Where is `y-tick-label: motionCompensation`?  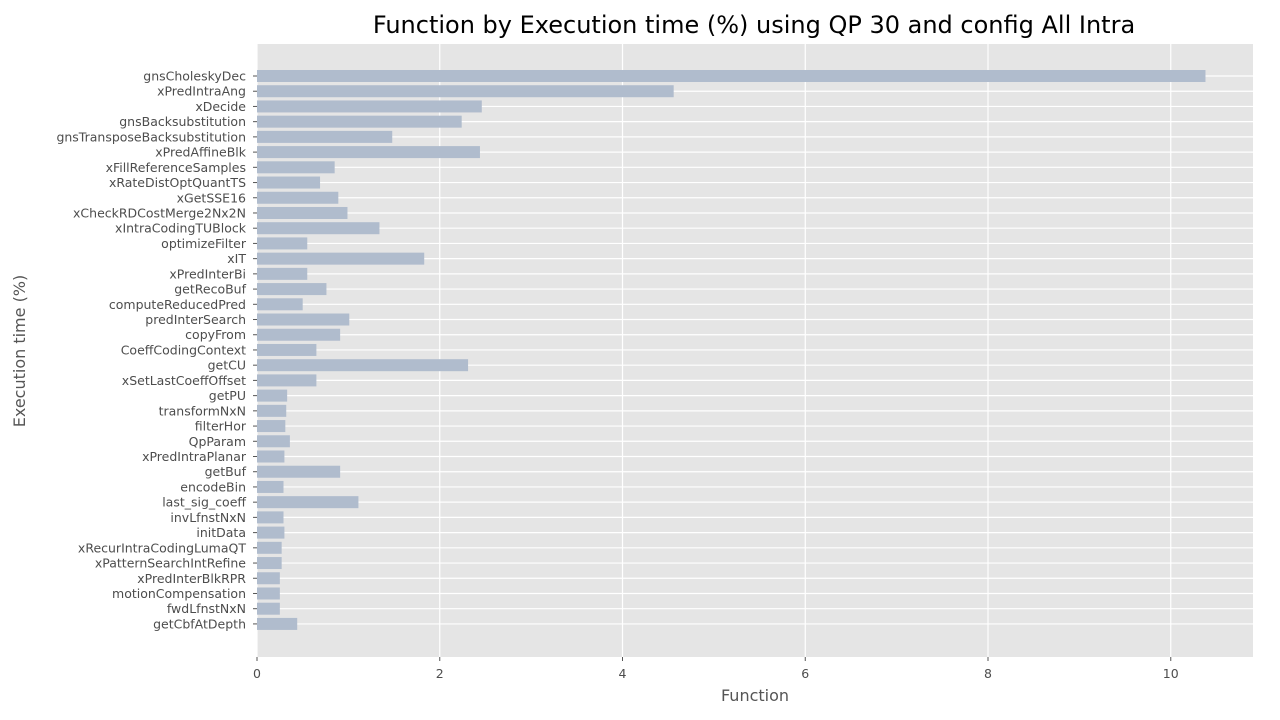
y-tick-label: motionCompensation is located at coordinates (179, 593).